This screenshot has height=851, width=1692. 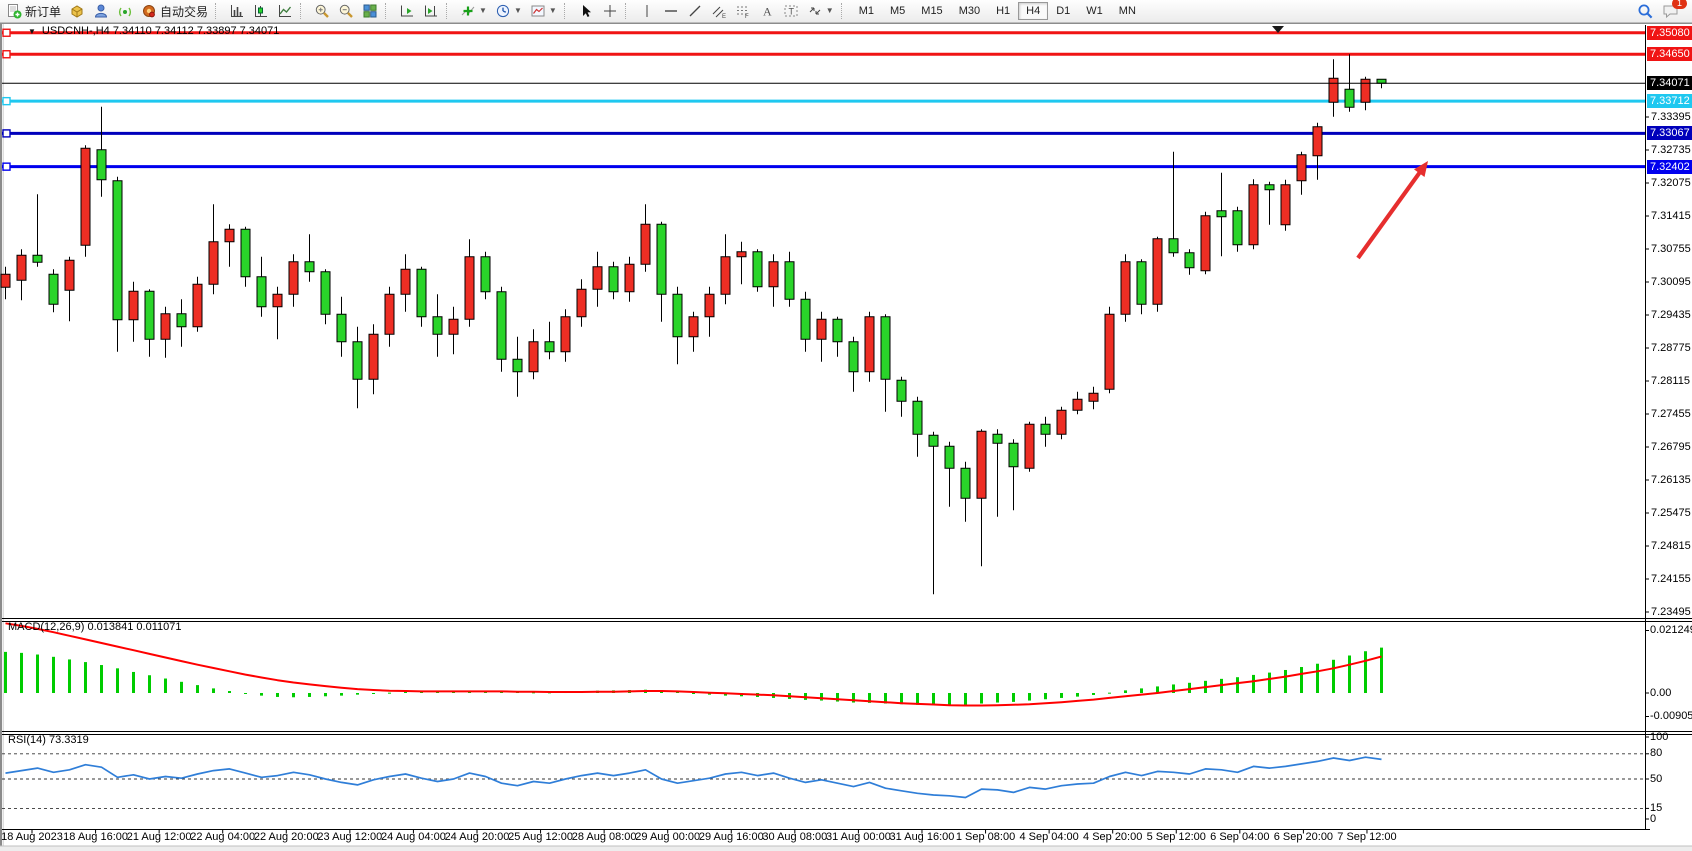 I want to click on window-bottom-strip, so click(x=846, y=848).